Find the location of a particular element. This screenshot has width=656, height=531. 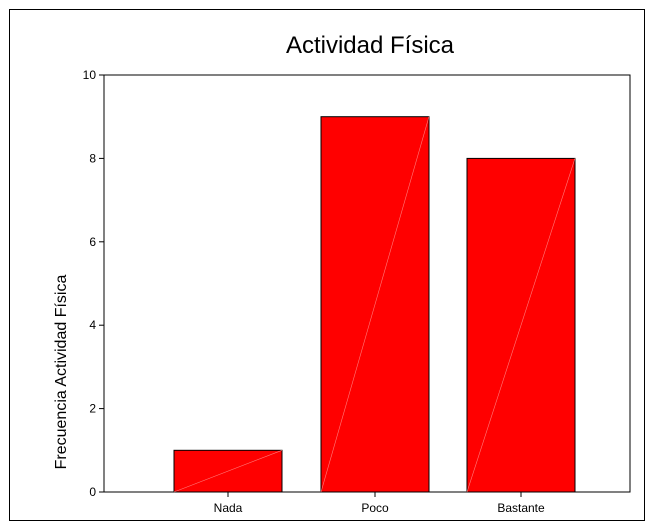

y-tick-label: 2 is located at coordinates (92, 409).